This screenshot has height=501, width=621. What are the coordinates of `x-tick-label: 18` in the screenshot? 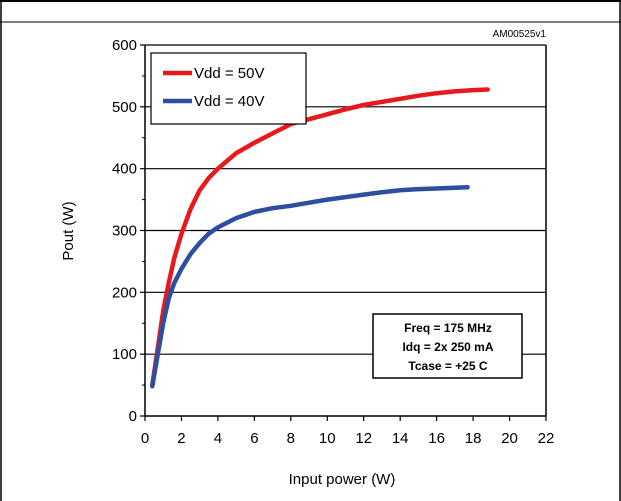 It's located at (473, 438).